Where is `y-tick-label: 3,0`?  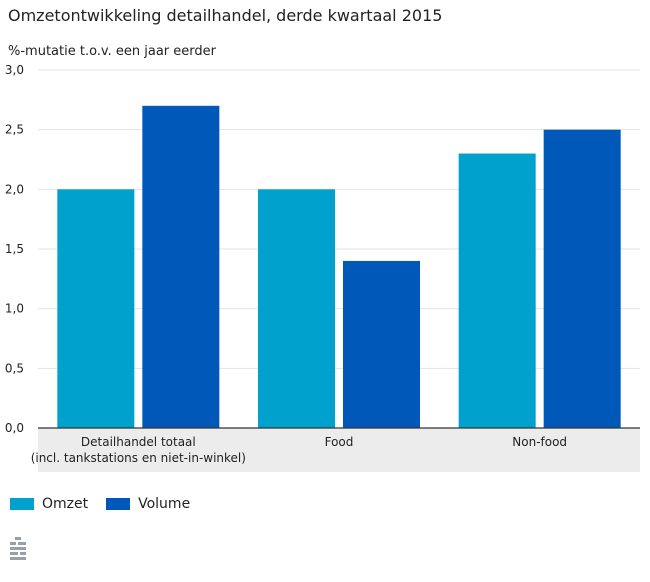
y-tick-label: 3,0 is located at coordinates (14, 70).